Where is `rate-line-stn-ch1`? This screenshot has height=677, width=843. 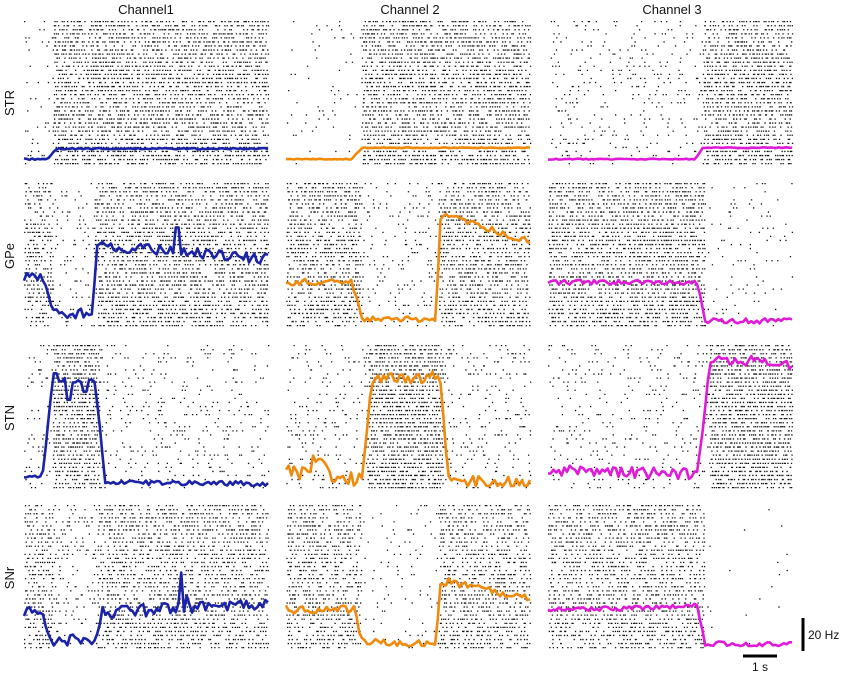 rate-line-stn-ch1 is located at coordinates (146, 430).